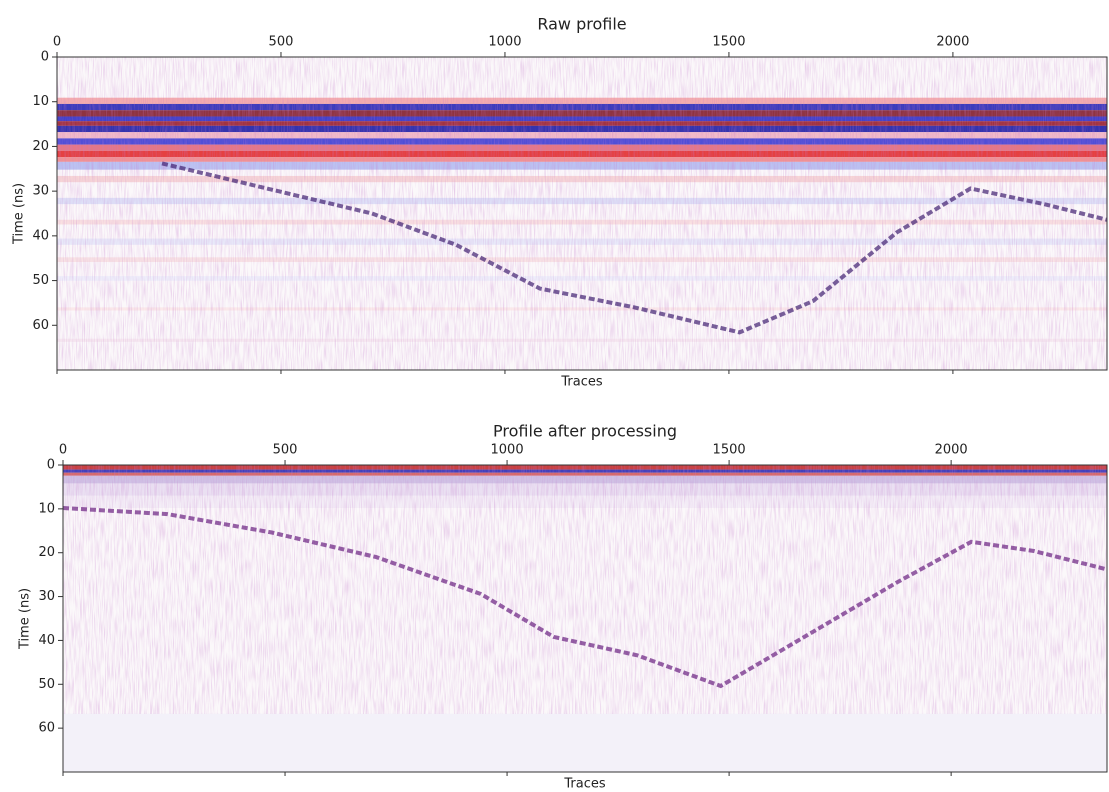 The image size is (1109, 792). Describe the element at coordinates (585, 742) in the screenshot. I see `image-lower` at that location.